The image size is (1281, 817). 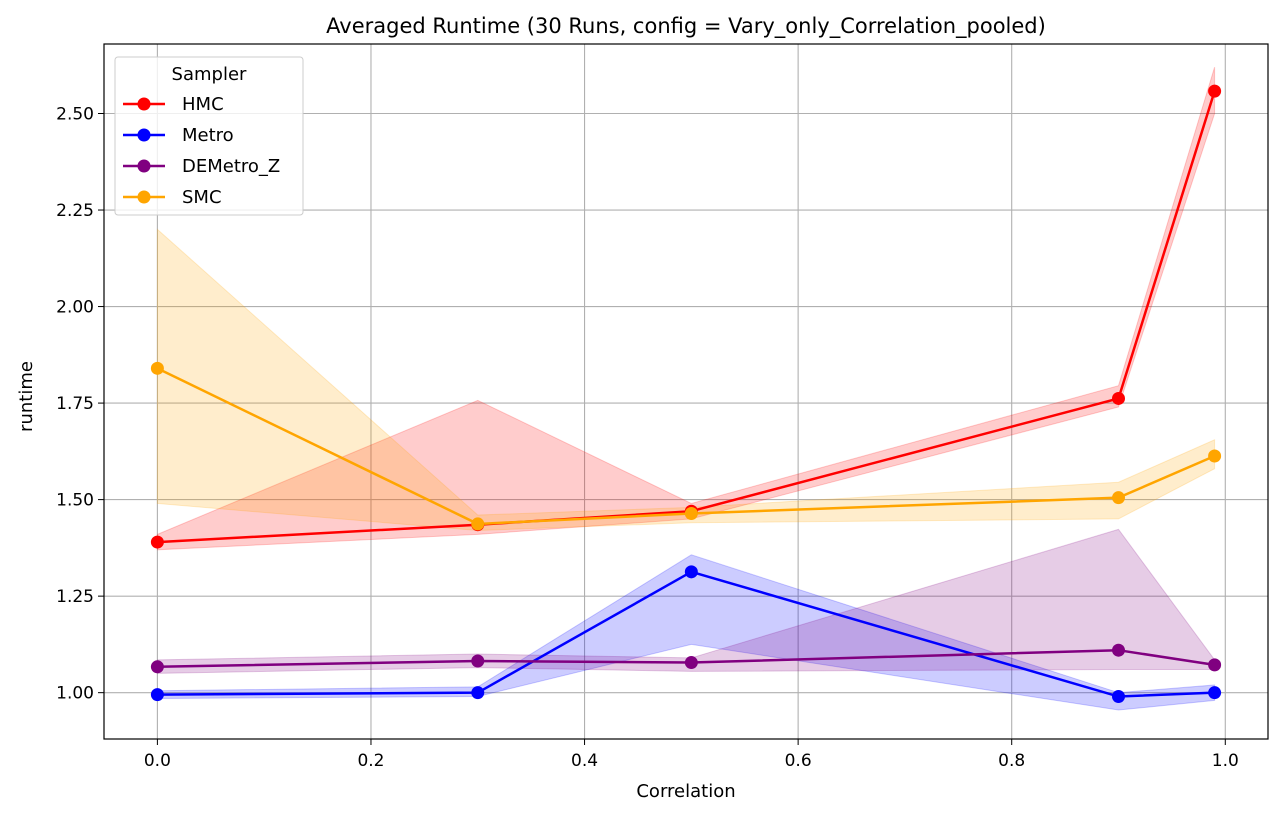 What do you see at coordinates (201, 151) in the screenshot?
I see `legend-items: HMC Metro DEMetro_Z SMC` at bounding box center [201, 151].